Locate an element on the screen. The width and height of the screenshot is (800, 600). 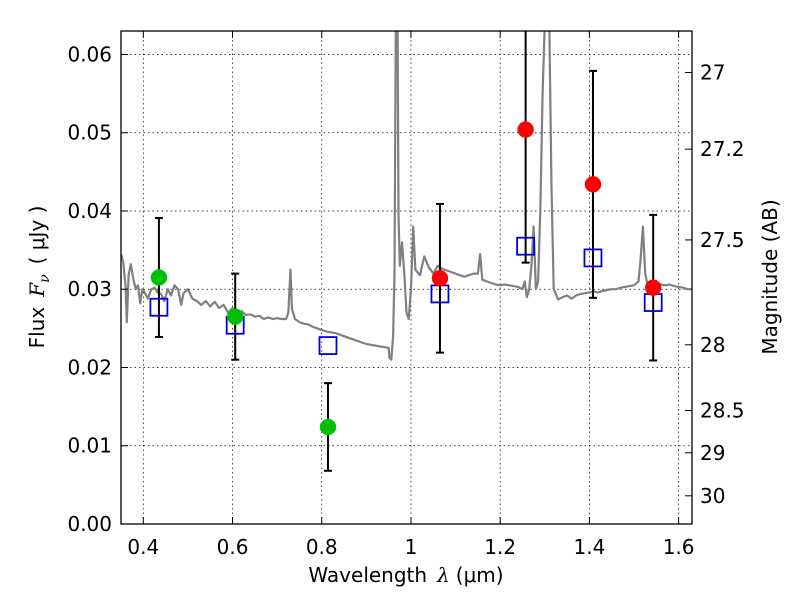
y2-tick-label: 27 is located at coordinates (712, 72).